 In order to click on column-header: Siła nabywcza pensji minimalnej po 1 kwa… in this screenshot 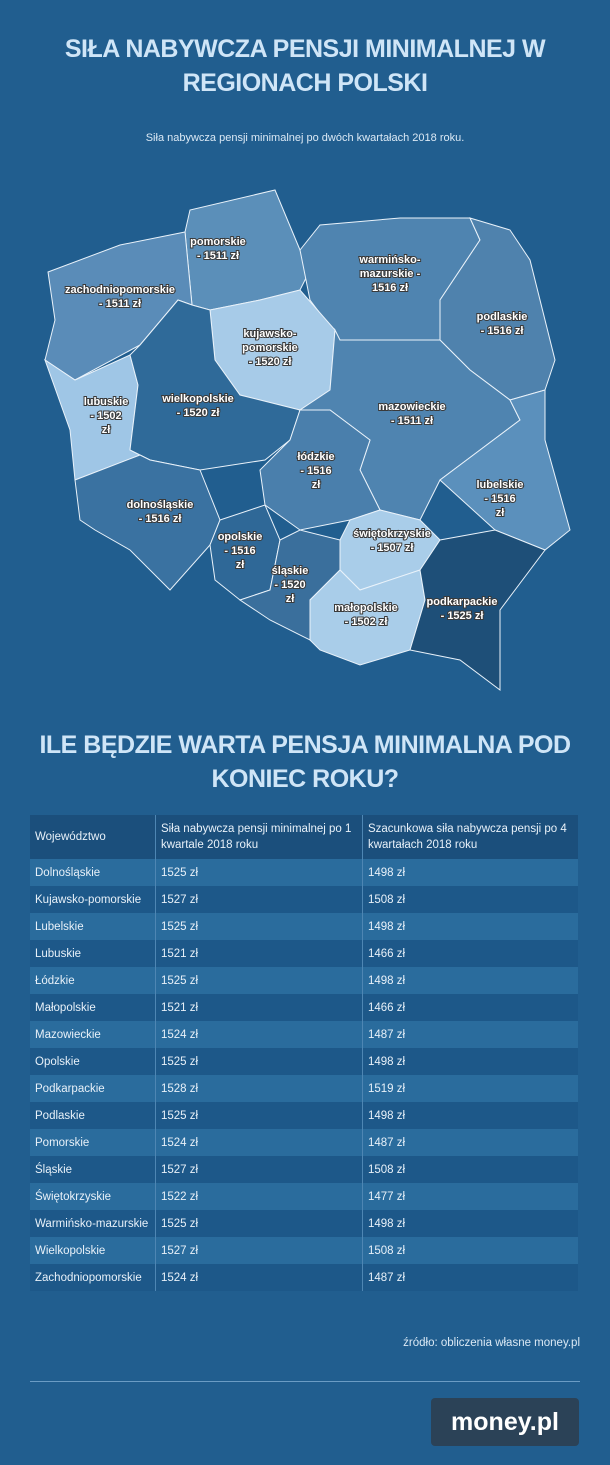, I will do `click(258, 837)`.